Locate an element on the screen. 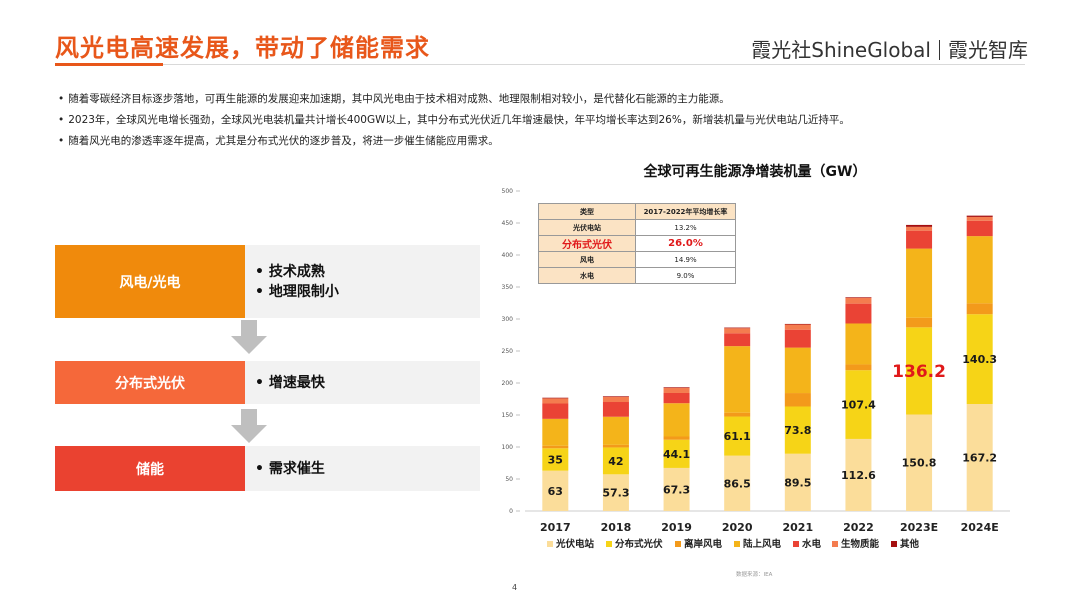  flow-points: 技术成熟 地理限制小 is located at coordinates (292, 282).